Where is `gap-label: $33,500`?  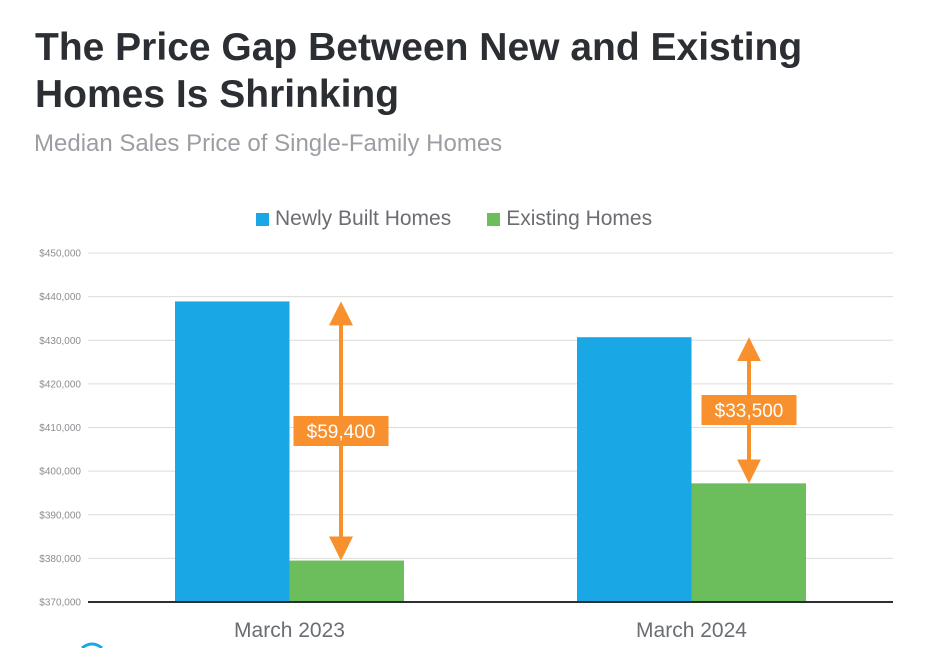
gap-label: $33,500 is located at coordinates (749, 411).